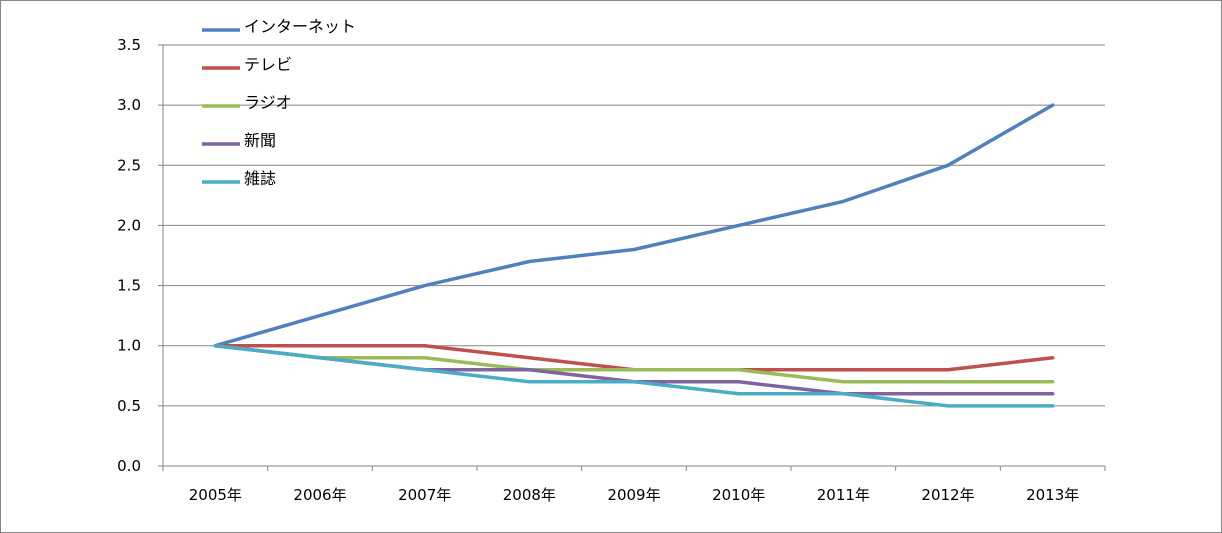  What do you see at coordinates (268, 64) in the screenshot?
I see `legend-label: テレビ` at bounding box center [268, 64].